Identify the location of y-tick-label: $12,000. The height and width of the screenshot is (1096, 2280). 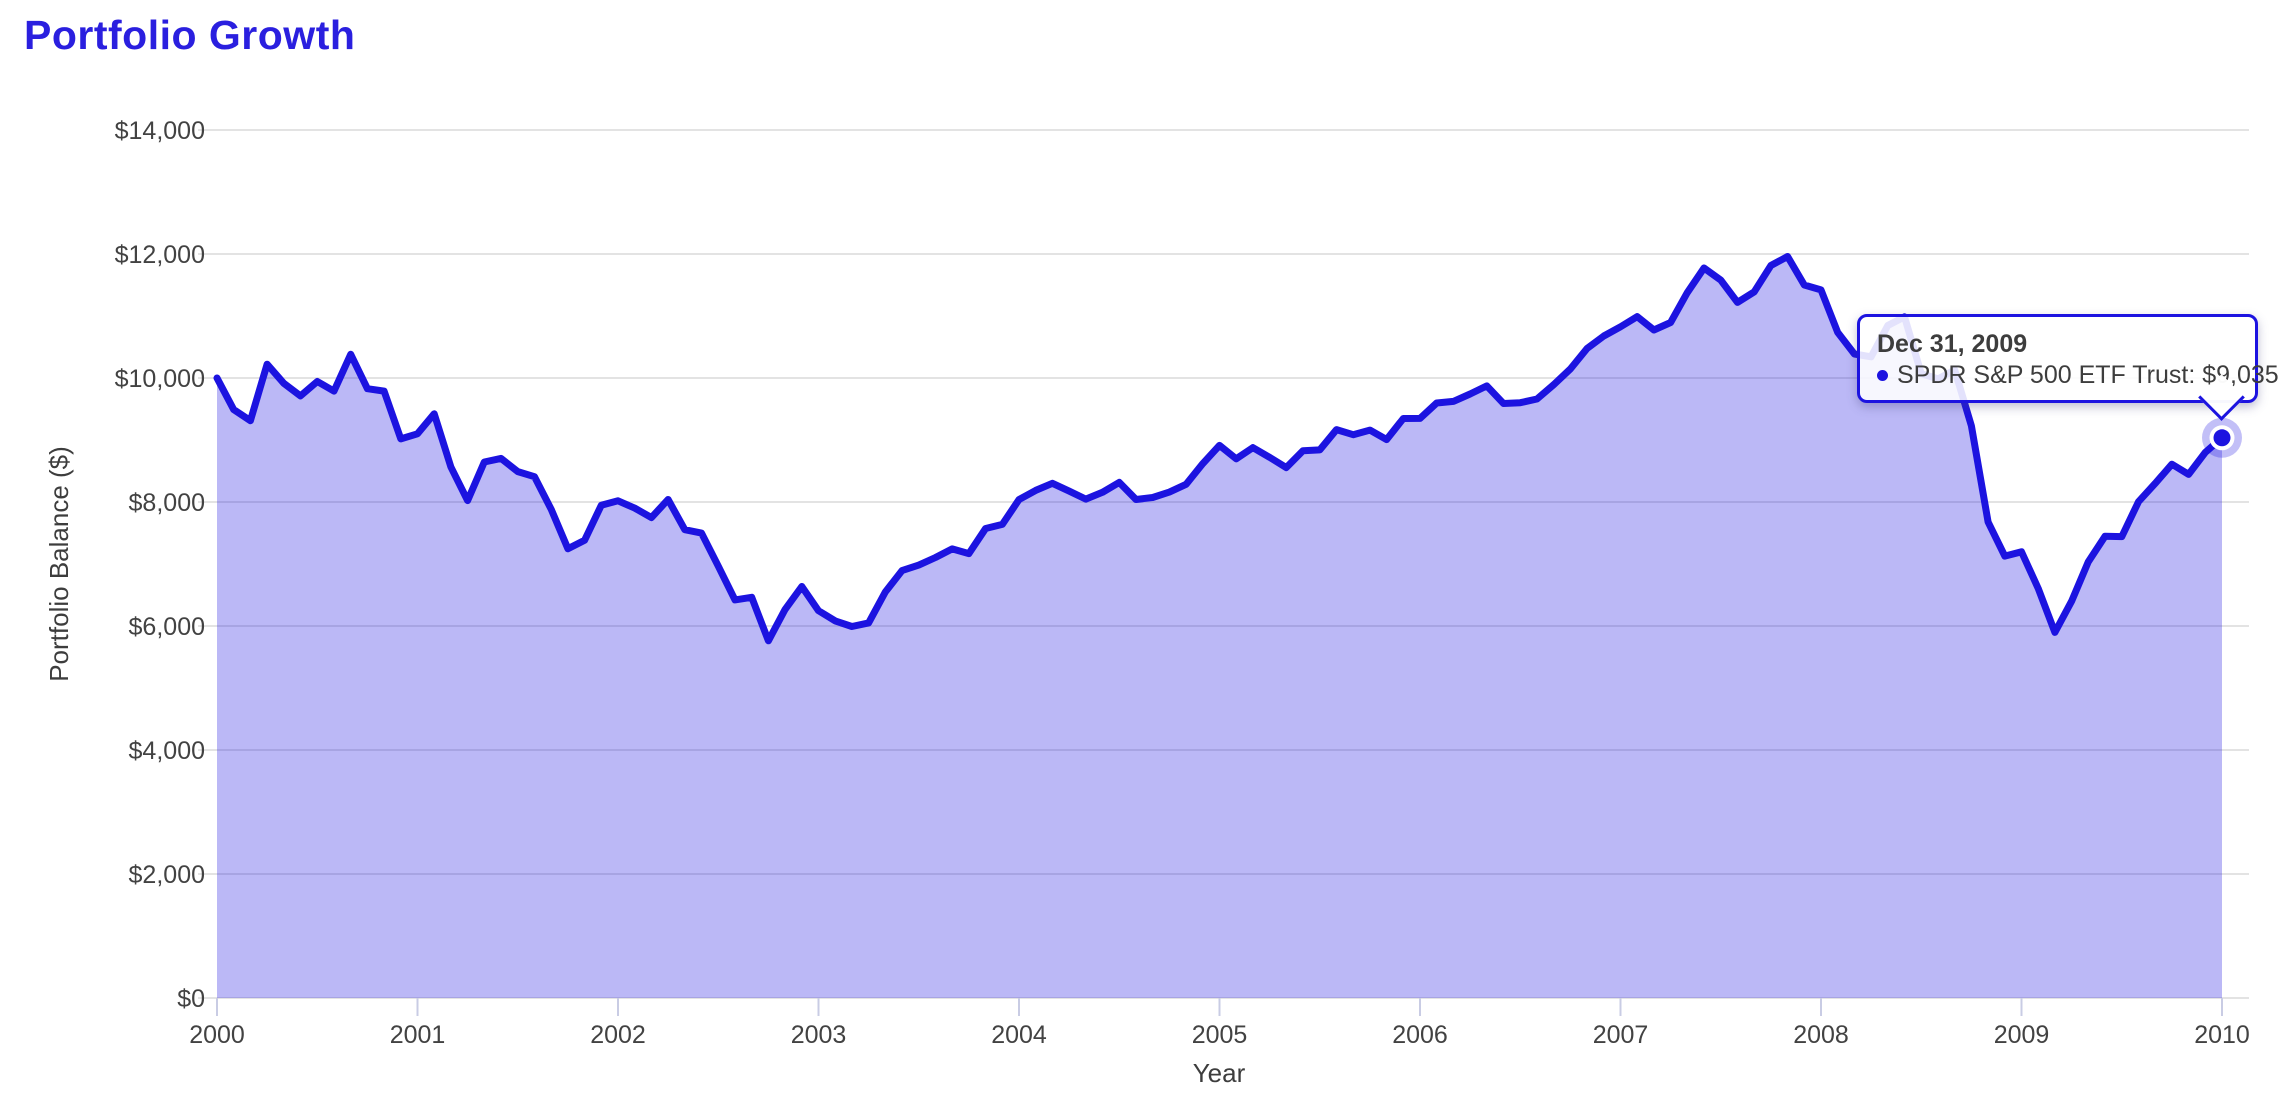
(160, 255).